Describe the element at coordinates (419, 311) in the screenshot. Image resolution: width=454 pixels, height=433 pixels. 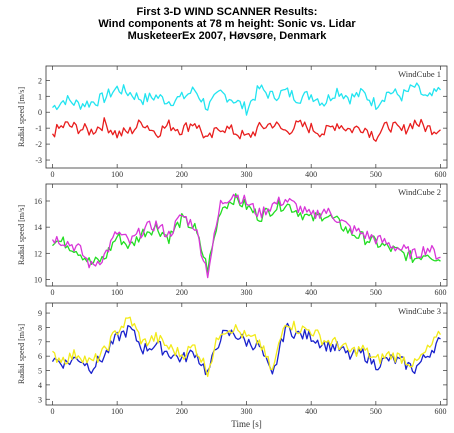
I see `panel-label: WindCube 3` at that location.